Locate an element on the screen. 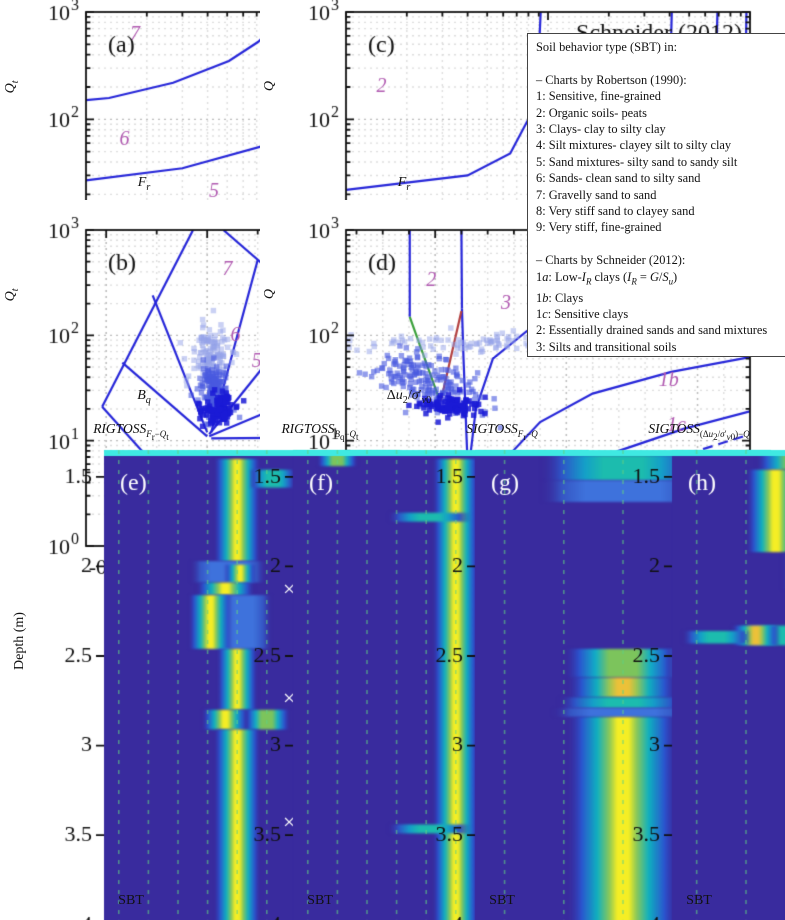  chart-c-ylabel: Q is located at coordinates (269, 86).